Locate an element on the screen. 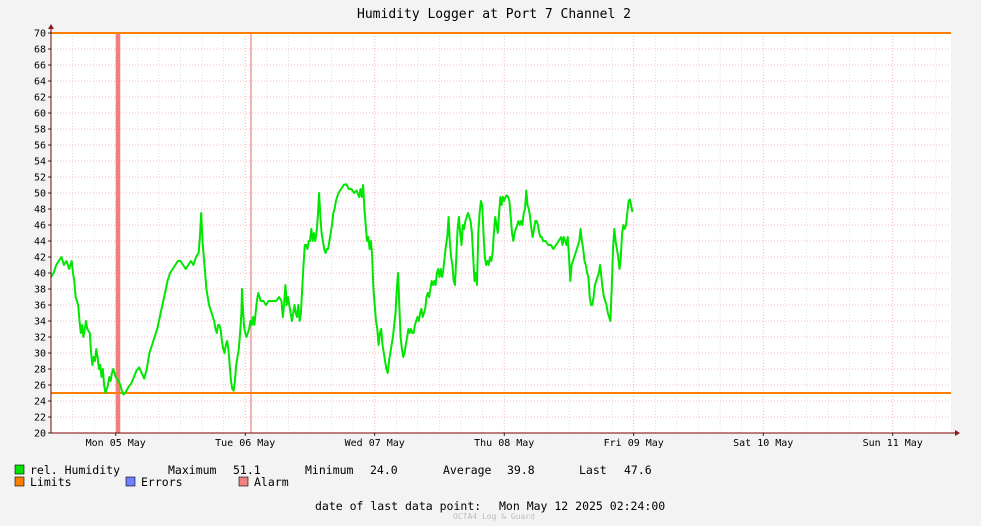 This screenshot has height=526, width=981. y-tick-label: 46 is located at coordinates (40, 226).